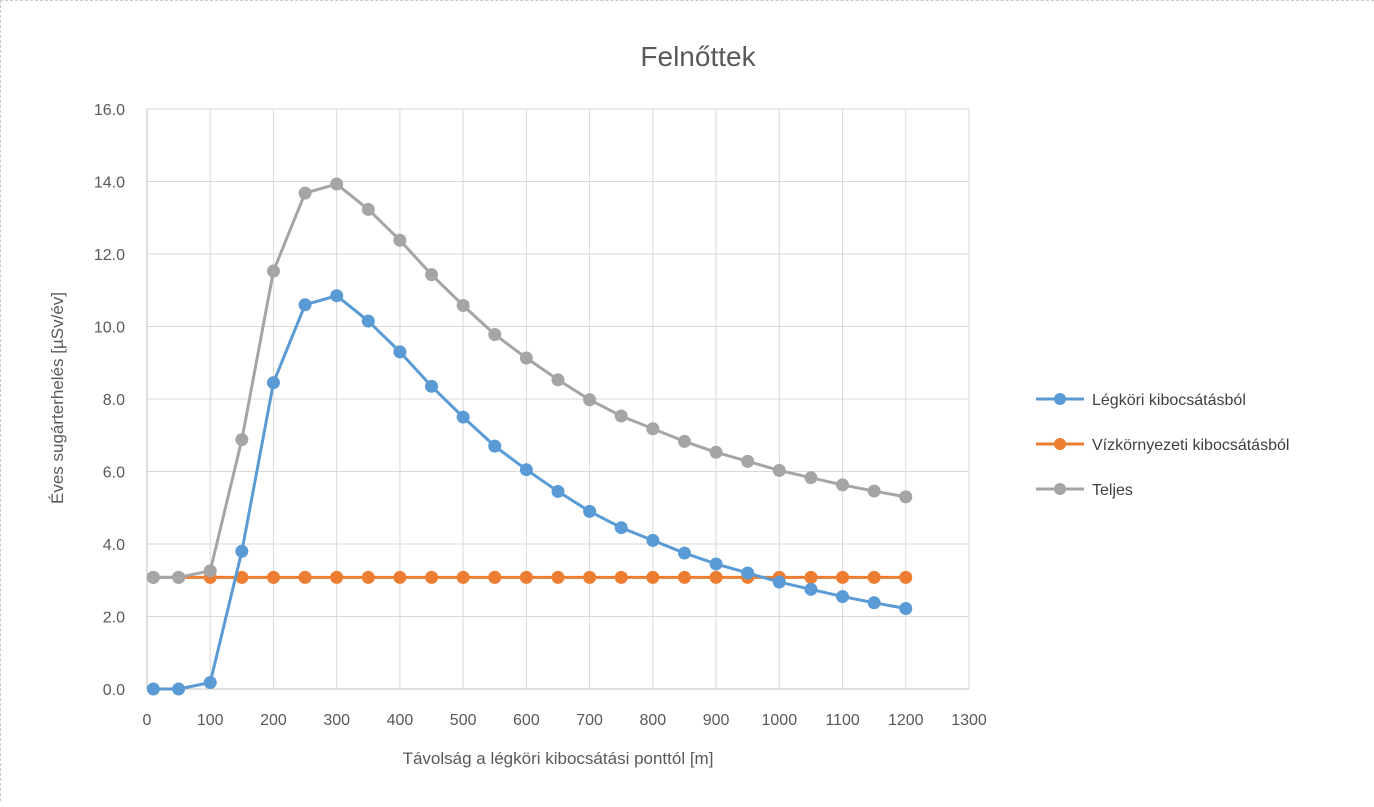  Describe the element at coordinates (906, 720) in the screenshot. I see `x-tick-label: 1200` at that location.